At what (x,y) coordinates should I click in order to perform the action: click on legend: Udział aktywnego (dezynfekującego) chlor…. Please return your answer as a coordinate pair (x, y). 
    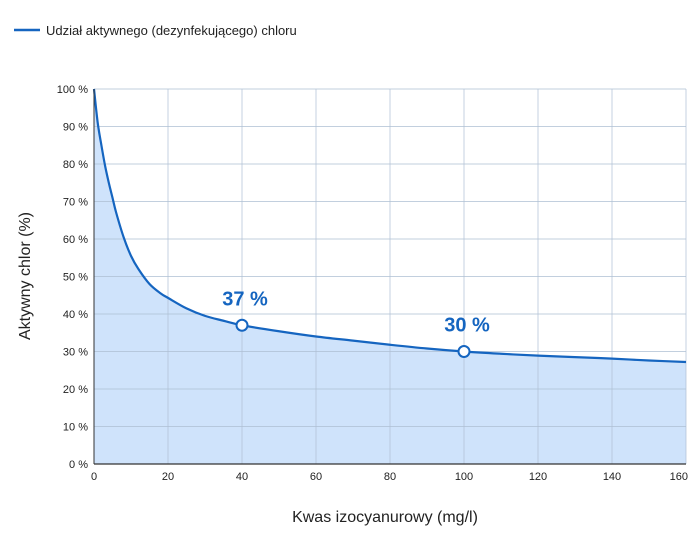
    Looking at the image, I should click on (155, 30).